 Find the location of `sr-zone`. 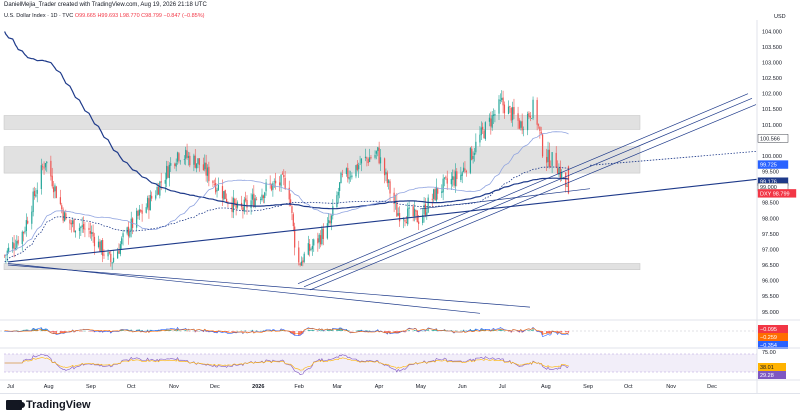

sr-zone is located at coordinates (322, 160).